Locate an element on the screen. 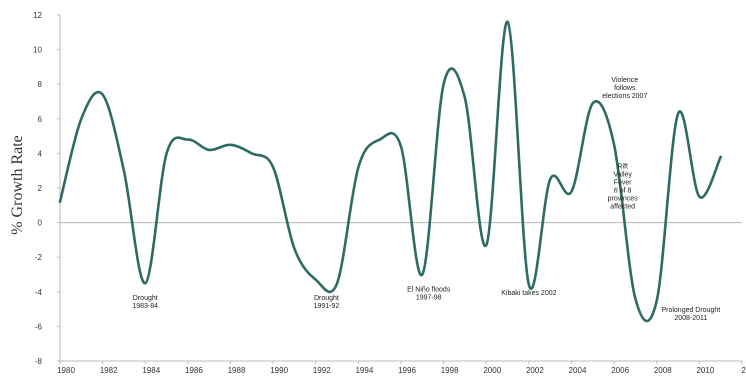 This screenshot has height=376, width=746. annotation-line: Valley is located at coordinates (622, 175).